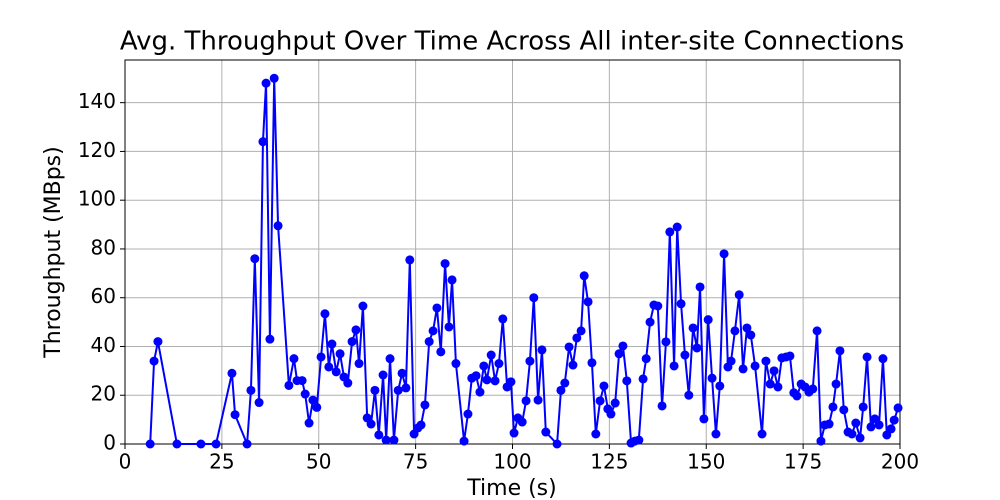 Image resolution: width=1000 pixels, height=500 pixels. What do you see at coordinates (103, 394) in the screenshot?
I see `y-tick-label: 20` at bounding box center [103, 394].